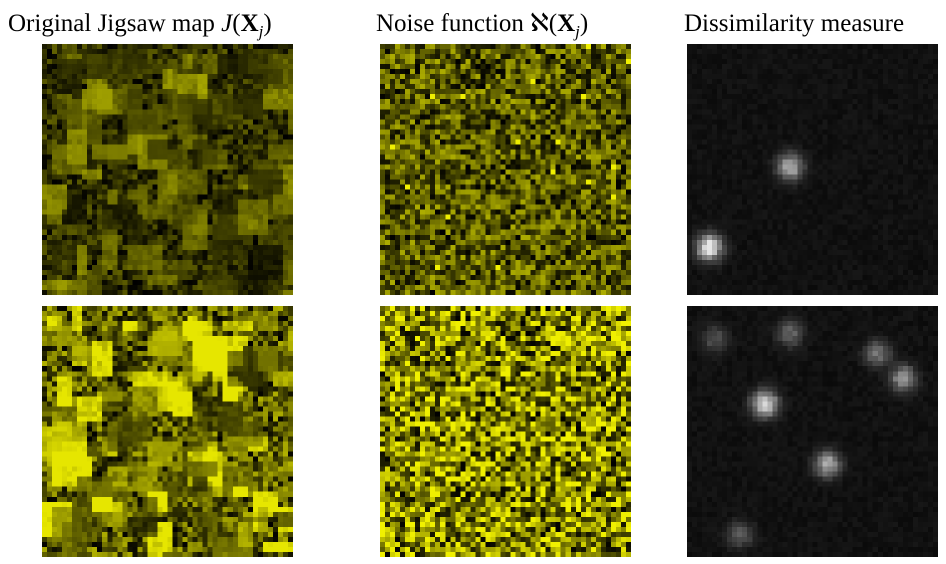 The width and height of the screenshot is (946, 564). What do you see at coordinates (167, 431) in the screenshot?
I see `jigsaw-map-row2` at bounding box center [167, 431].